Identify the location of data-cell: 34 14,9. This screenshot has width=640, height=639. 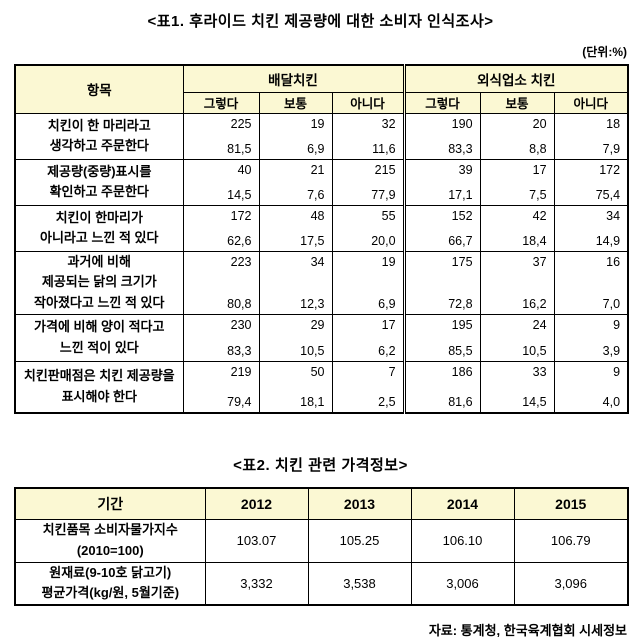
(591, 228).